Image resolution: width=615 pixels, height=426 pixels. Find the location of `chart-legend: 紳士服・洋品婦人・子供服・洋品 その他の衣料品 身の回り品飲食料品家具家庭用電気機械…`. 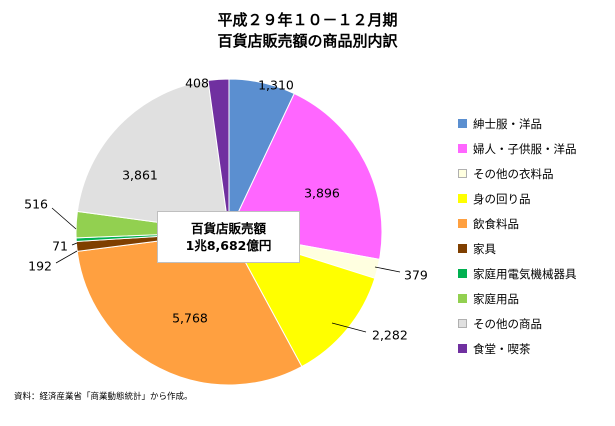

chart-legend: 紳士服・洋品婦人・子供服・洋品 その他の衣料品 身の回り品飲食料品家具家庭用電気機械… is located at coordinates (517, 236).